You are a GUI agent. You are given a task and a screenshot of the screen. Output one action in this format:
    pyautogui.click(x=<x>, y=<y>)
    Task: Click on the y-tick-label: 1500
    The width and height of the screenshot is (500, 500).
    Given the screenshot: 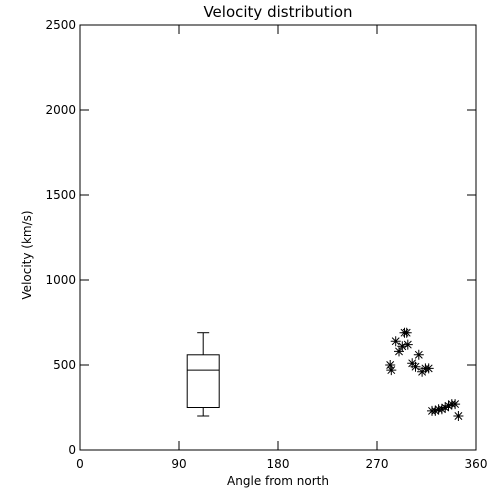 What is the action you would take?
    pyautogui.click(x=60, y=195)
    